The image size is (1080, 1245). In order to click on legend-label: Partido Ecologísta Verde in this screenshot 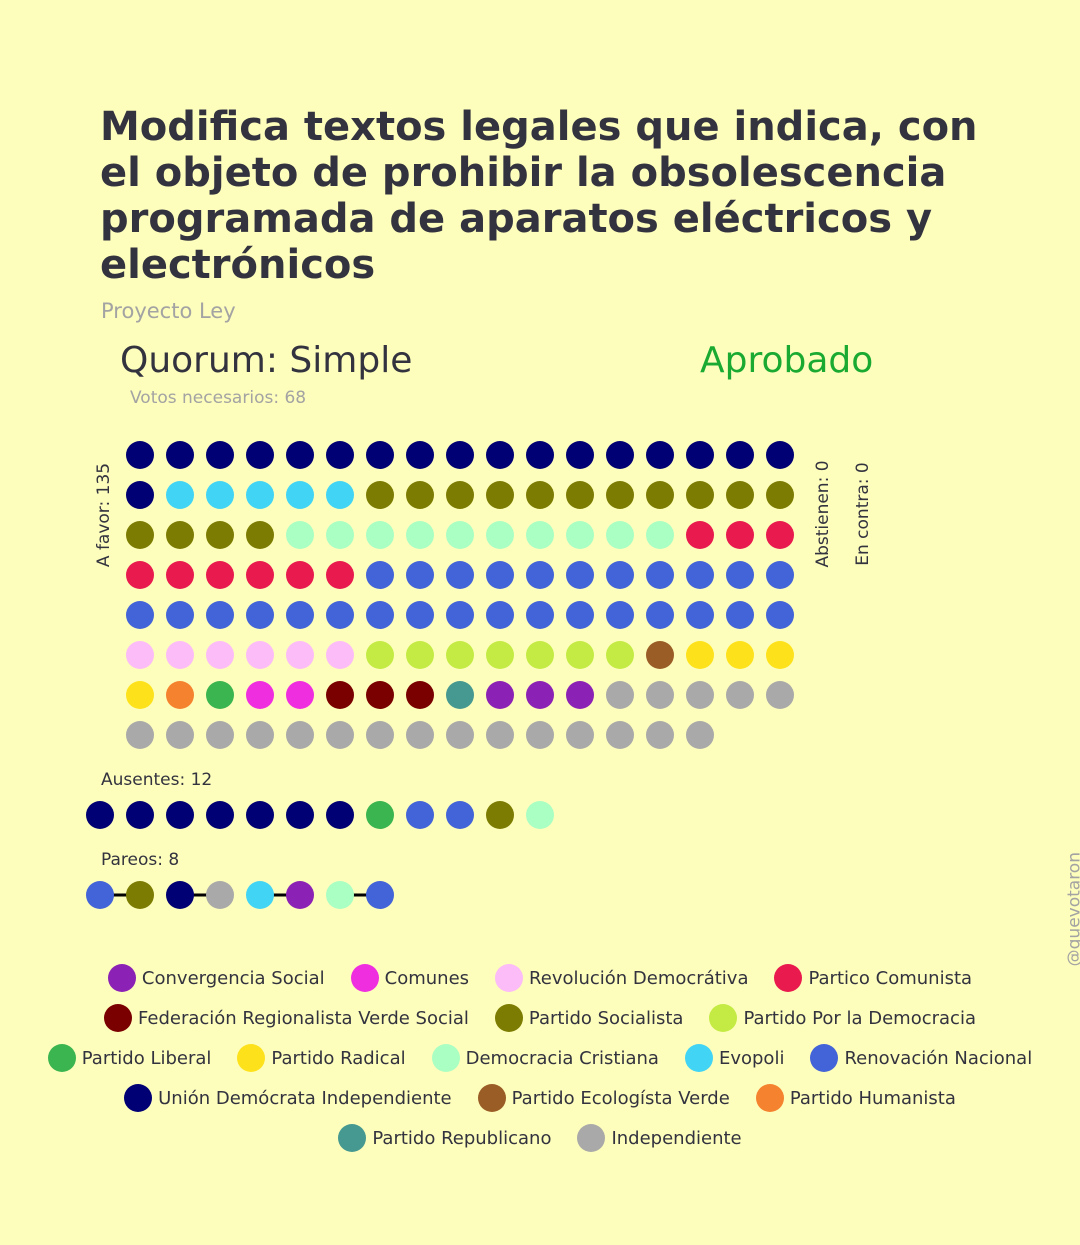, I will do `click(620, 1098)`.